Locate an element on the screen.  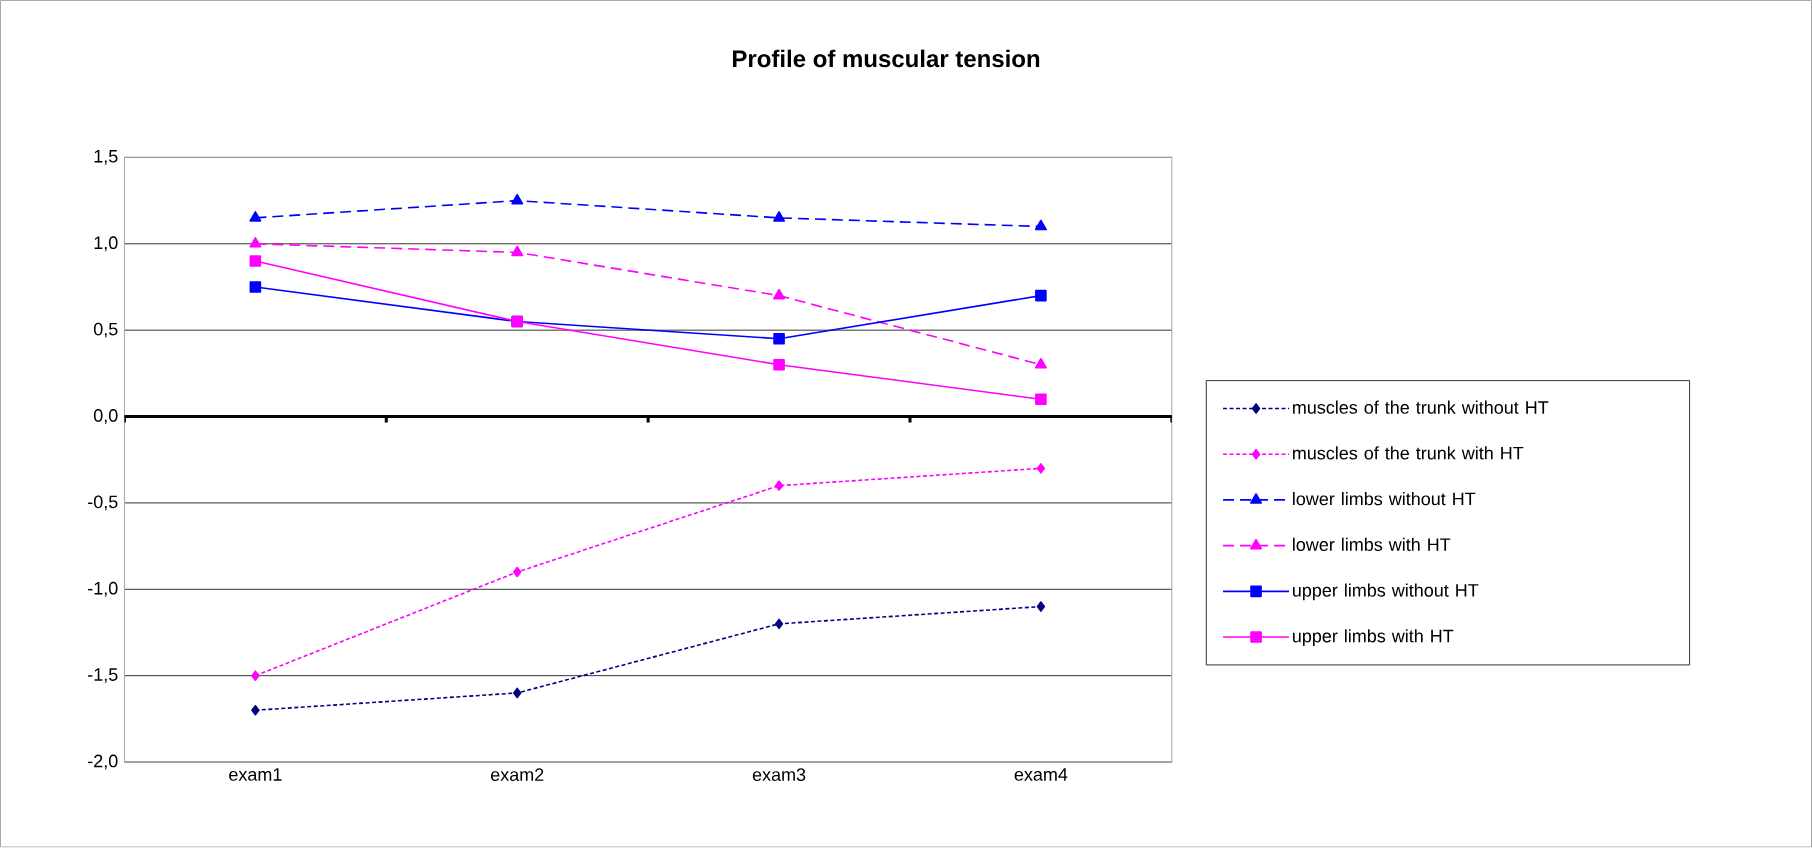
legend-label: muscles of the trunk with HT is located at coordinates (1408, 453).